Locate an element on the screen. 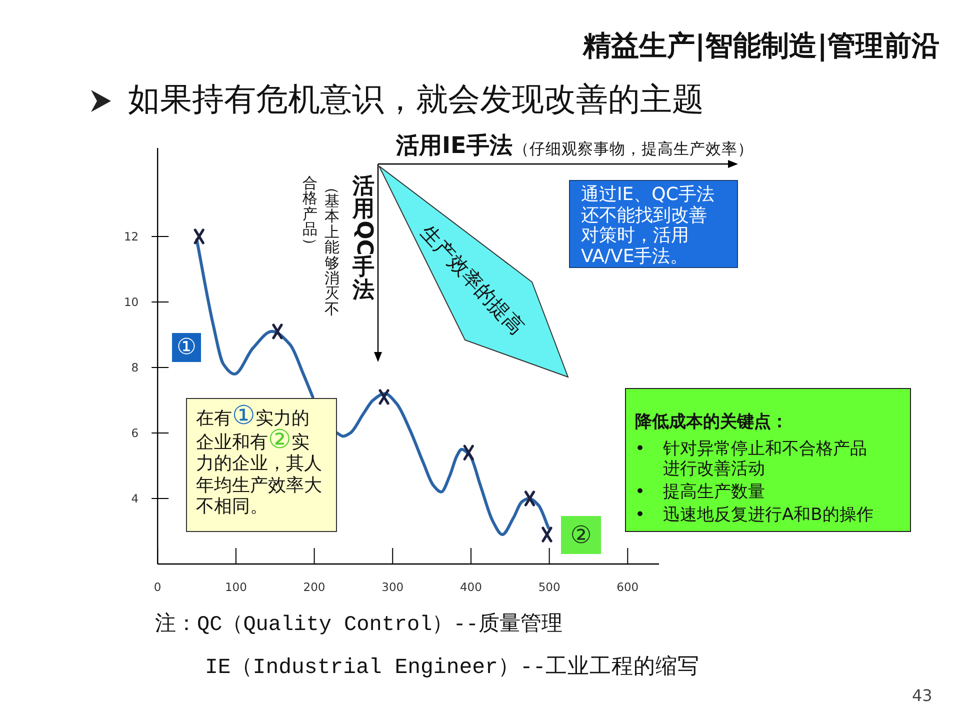 Image resolution: width=960 pixels, height=720 pixels. text: 精益生产|智能制造|管理前沿 is located at coordinates (761, 46).